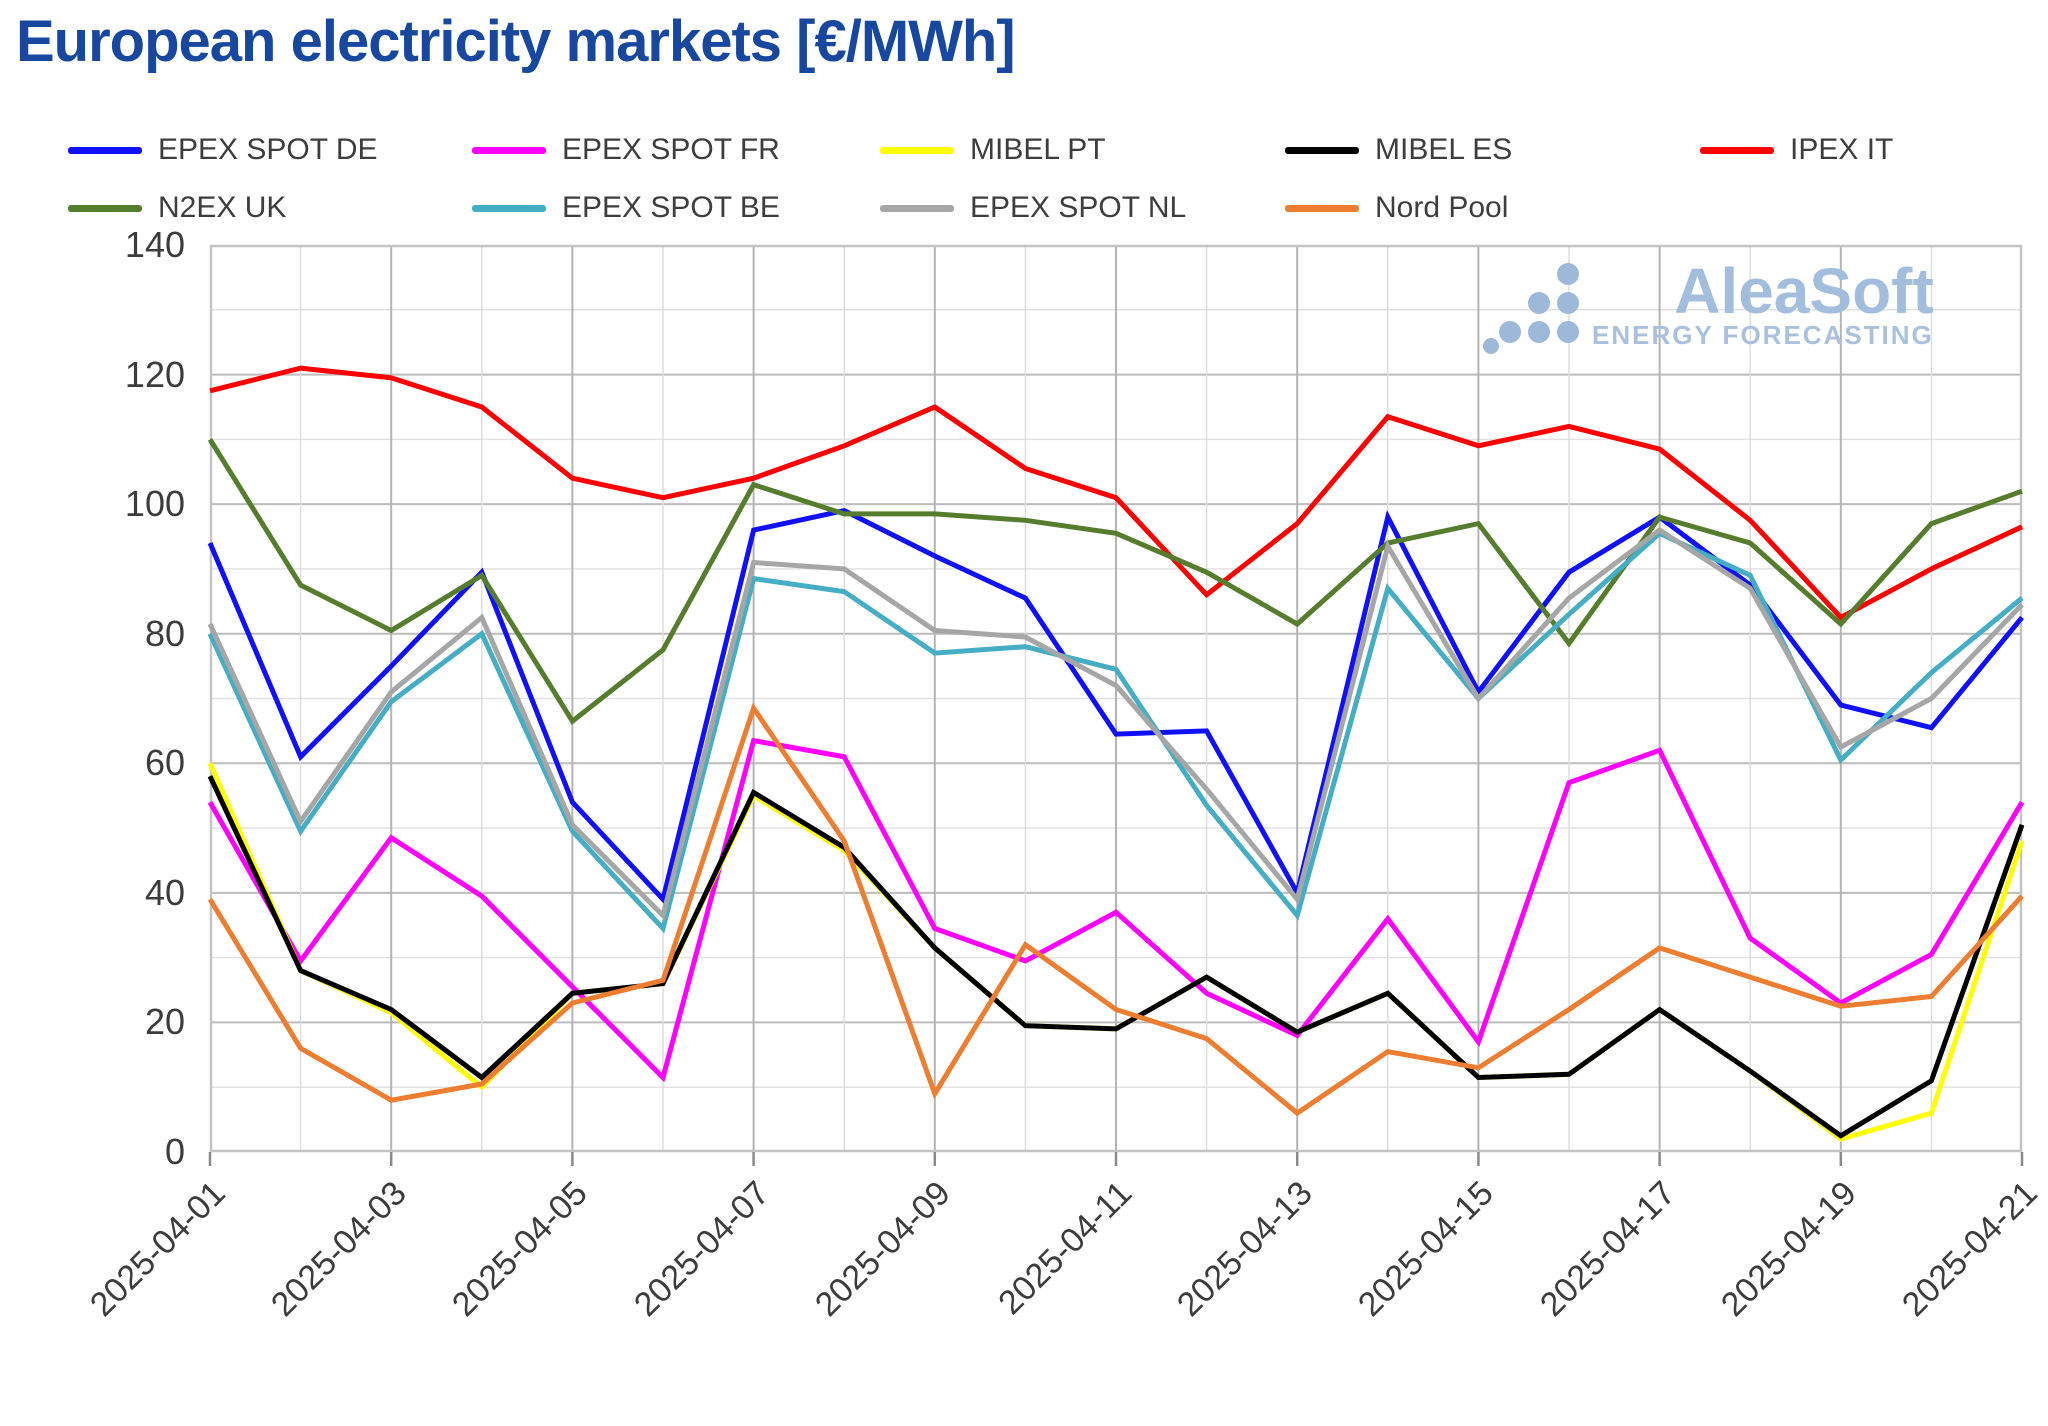  I want to click on legend-item-epex-spot-be: EPEX SPOT BE, so click(626, 208).